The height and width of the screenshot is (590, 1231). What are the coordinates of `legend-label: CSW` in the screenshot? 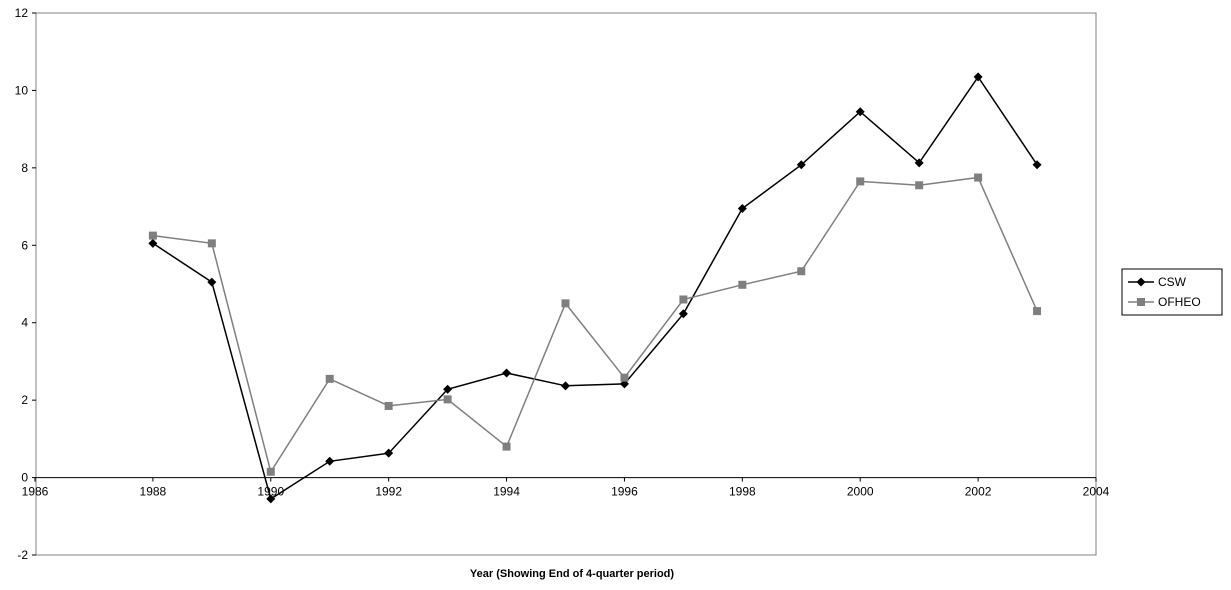 It's located at (1172, 282).